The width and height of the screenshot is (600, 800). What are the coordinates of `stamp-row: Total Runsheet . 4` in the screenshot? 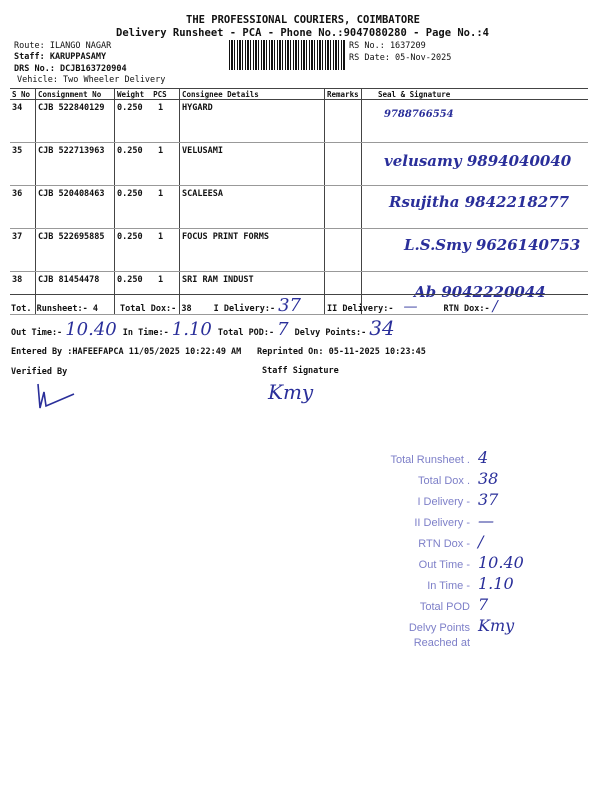 It's located at (448, 458).